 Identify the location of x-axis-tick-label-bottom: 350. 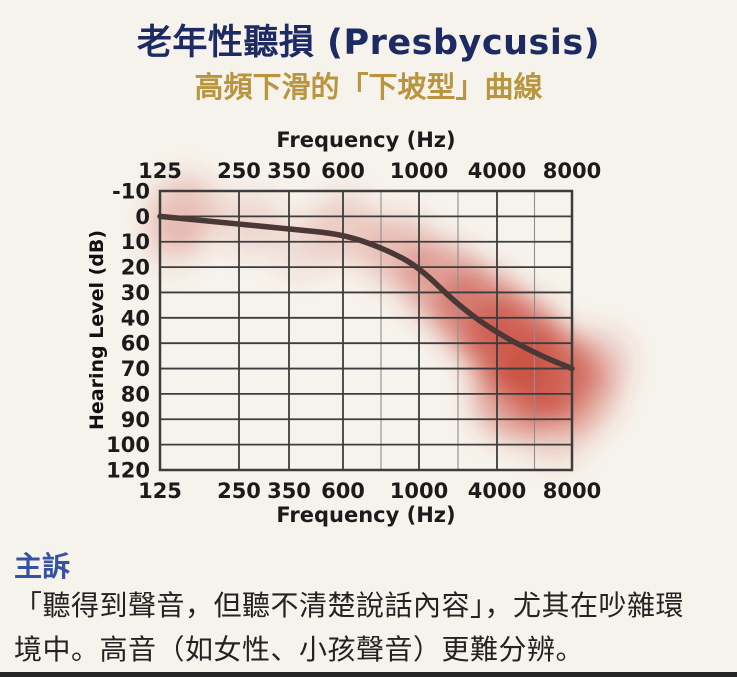
(289, 491).